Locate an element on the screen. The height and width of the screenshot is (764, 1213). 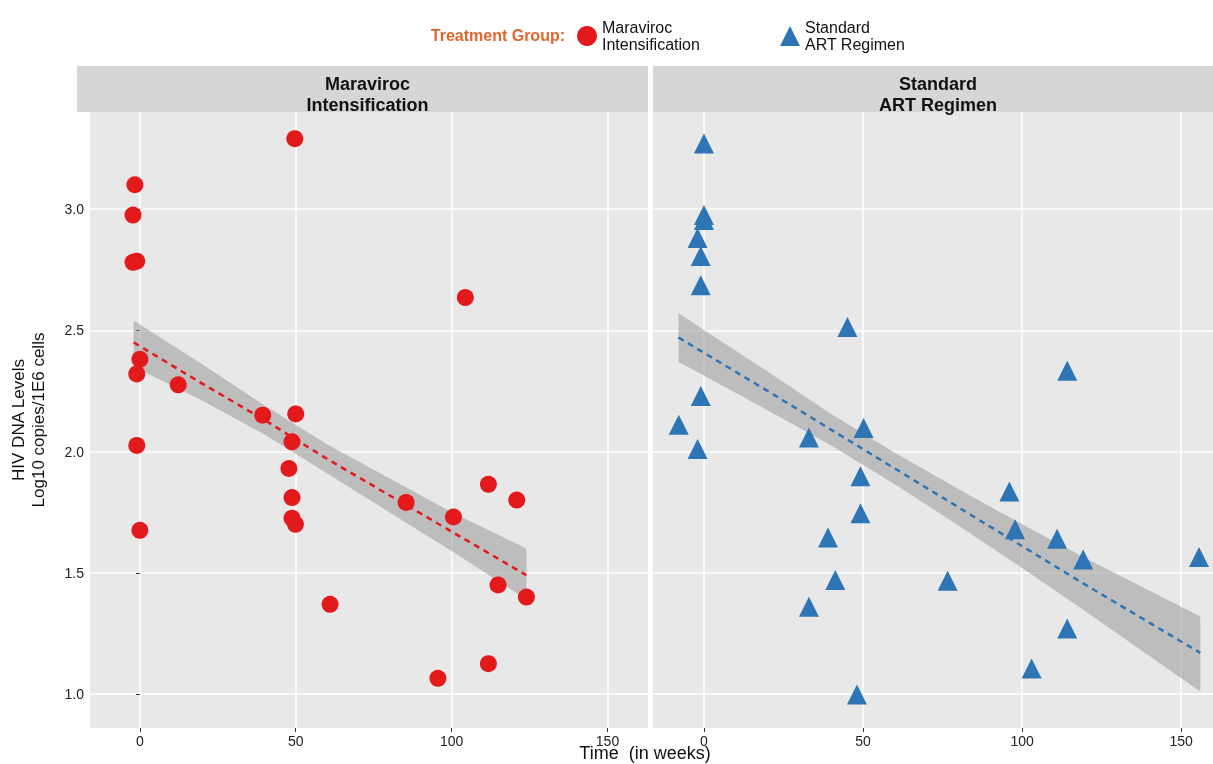
legend-label: Standard ART Regimen is located at coordinates (855, 36).